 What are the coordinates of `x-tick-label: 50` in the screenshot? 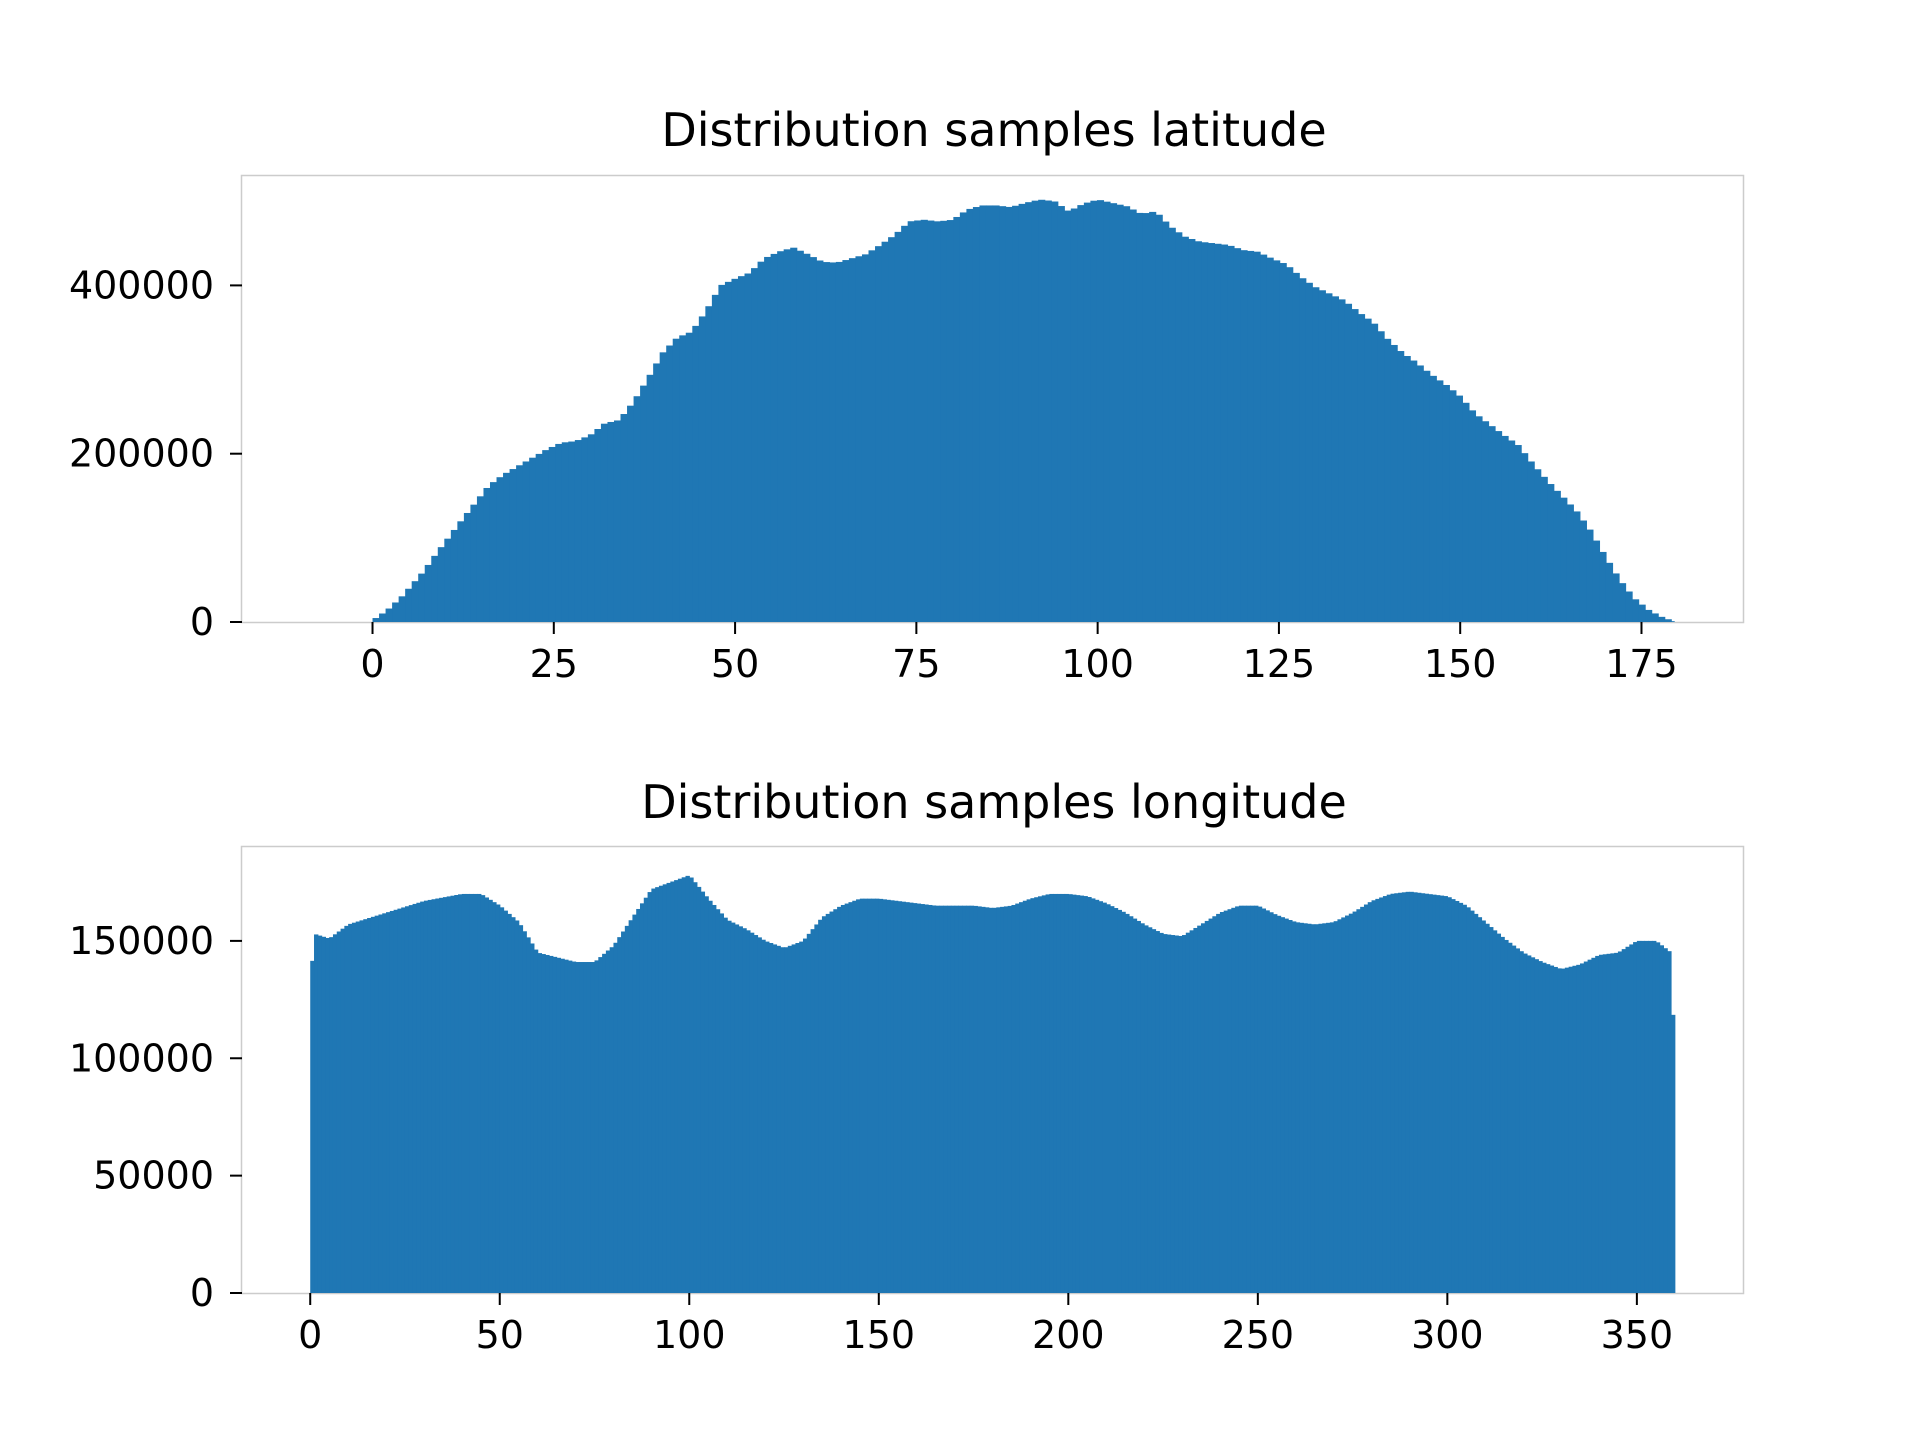 It's located at (500, 1335).